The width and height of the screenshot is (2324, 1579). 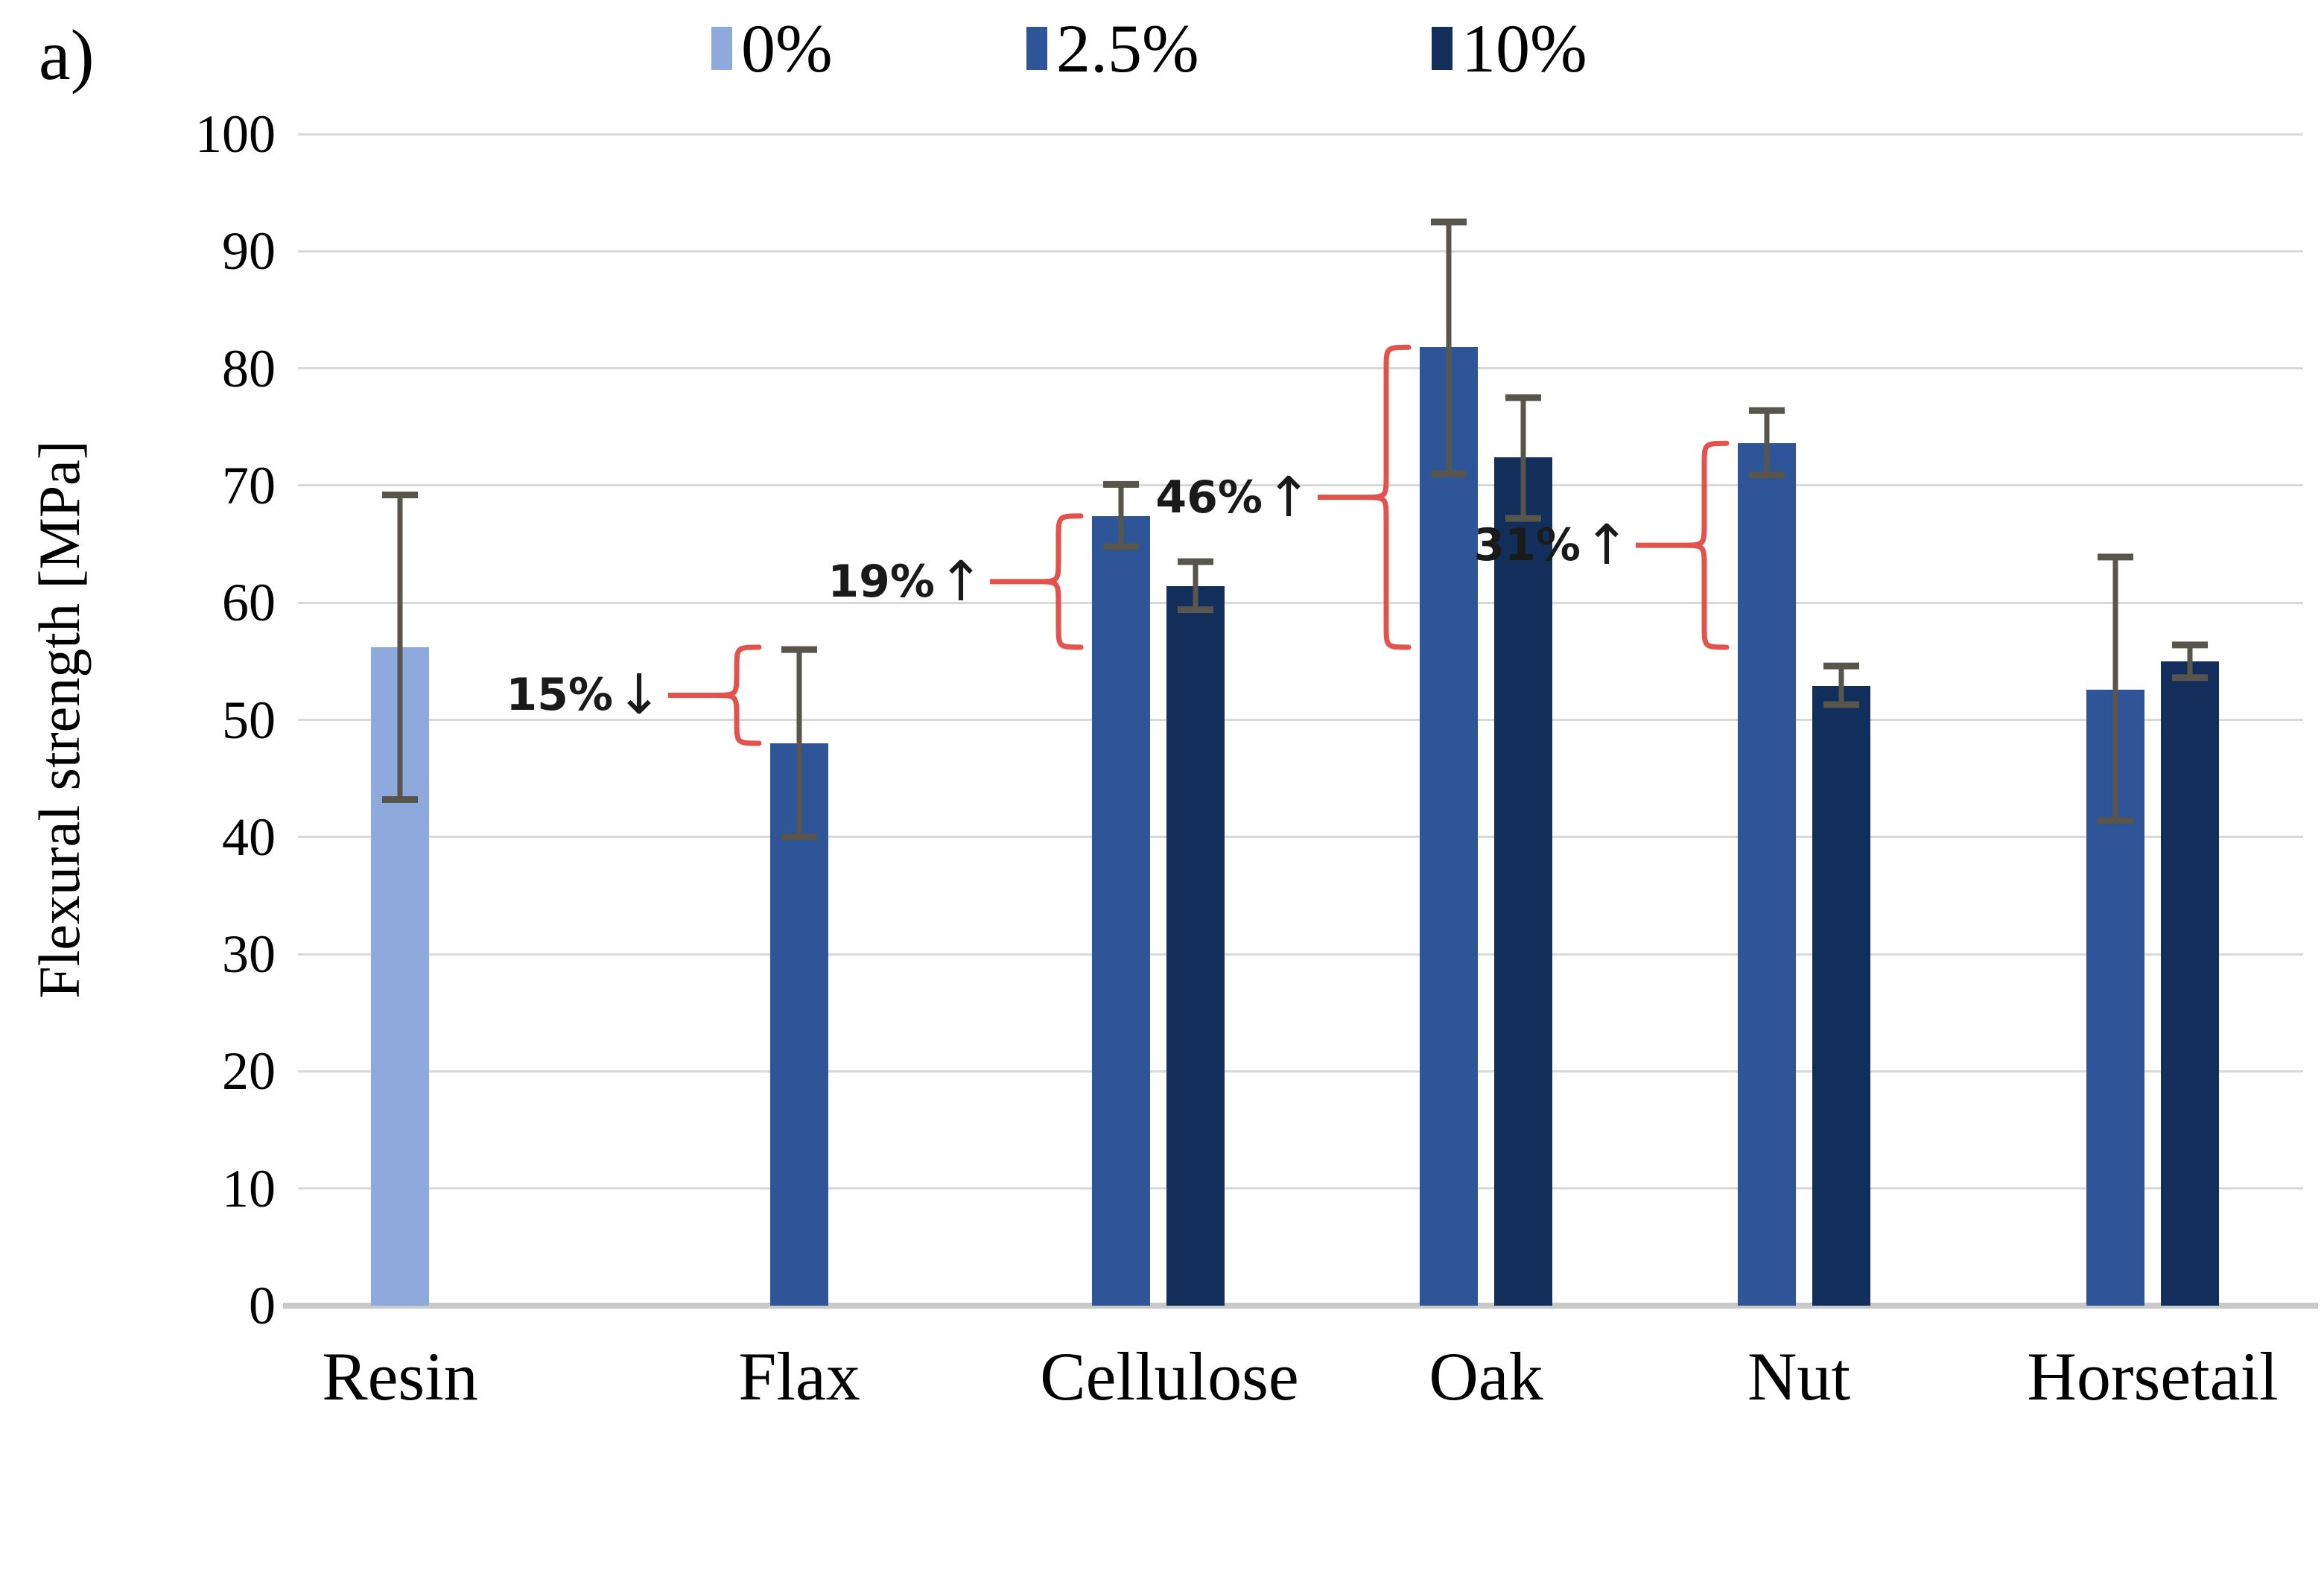 What do you see at coordinates (638, 695) in the screenshot?
I see `down-arrow-icon: ↓` at bounding box center [638, 695].